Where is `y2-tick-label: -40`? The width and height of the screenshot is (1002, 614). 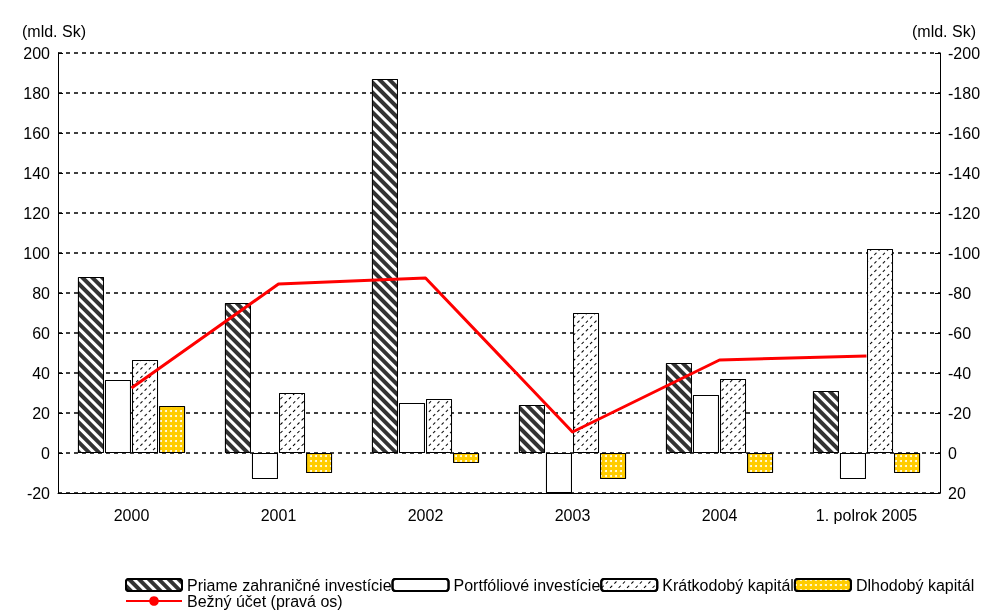 y2-tick-label: -40 is located at coordinates (960, 373).